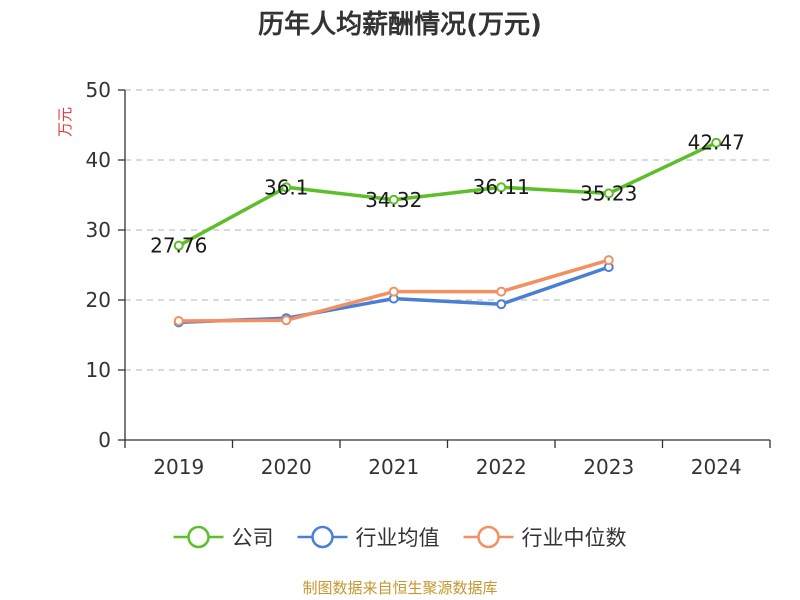  I want to click on y-tick-label: 50, so click(98, 90).